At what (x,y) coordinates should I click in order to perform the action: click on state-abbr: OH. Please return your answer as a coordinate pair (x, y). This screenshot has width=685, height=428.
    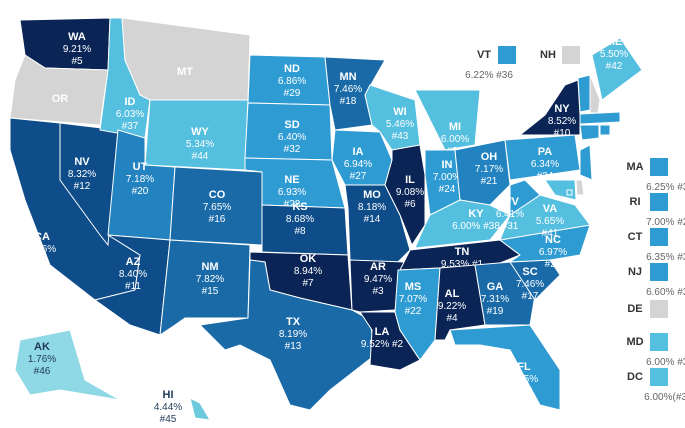
    Looking at the image, I should click on (489, 157).